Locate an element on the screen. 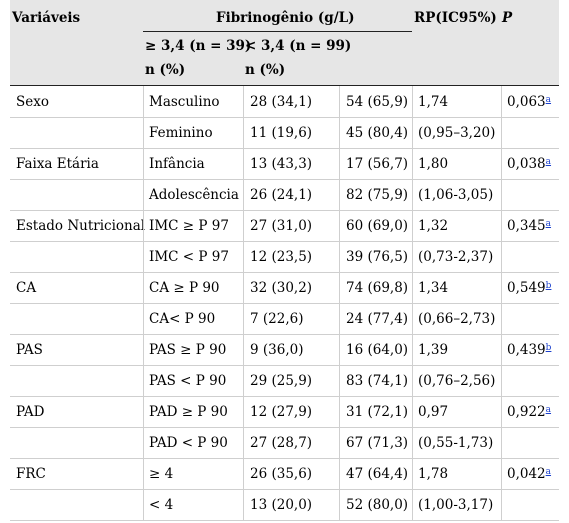 This screenshot has height=523, width=569. rp-cell-text: 1,78 is located at coordinates (433, 474).